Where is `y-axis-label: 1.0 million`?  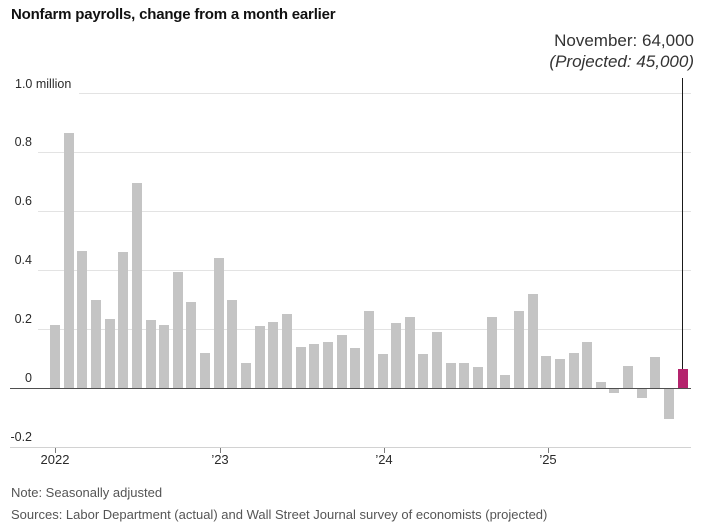
y-axis-label: 1.0 million is located at coordinates (43, 84).